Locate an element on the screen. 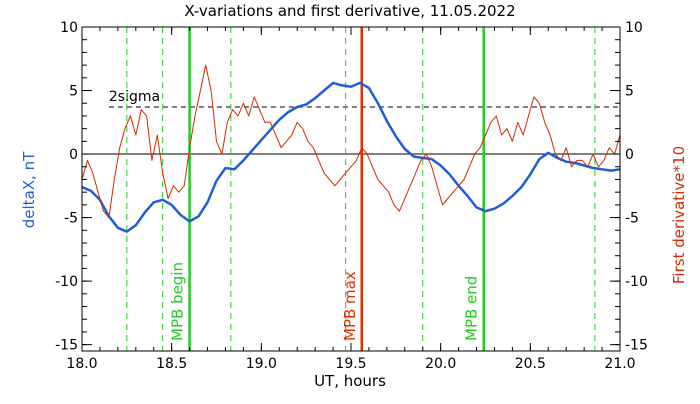 The width and height of the screenshot is (700, 404). y-tick-label-left: 10 is located at coordinates (69, 28).